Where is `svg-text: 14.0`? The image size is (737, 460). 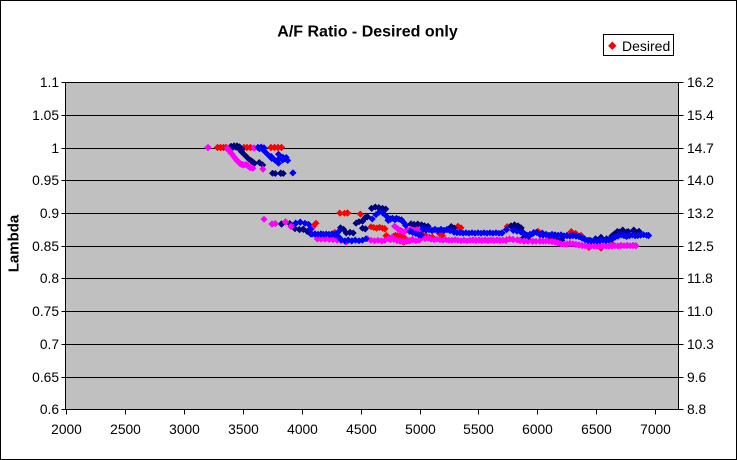 svg-text: 14.0 is located at coordinates (700, 180).